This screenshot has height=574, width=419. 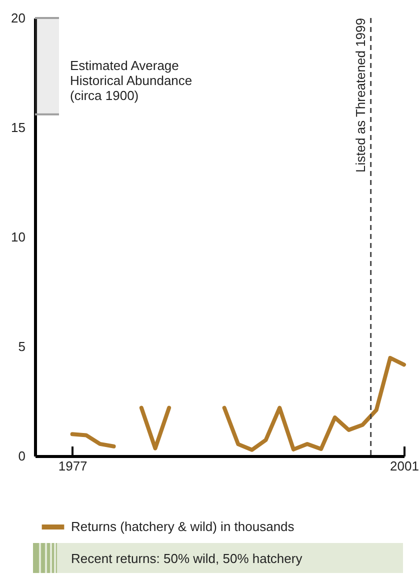 What do you see at coordinates (360, 95) in the screenshot?
I see `ref-line-label: Listed as Threatened 1999` at bounding box center [360, 95].